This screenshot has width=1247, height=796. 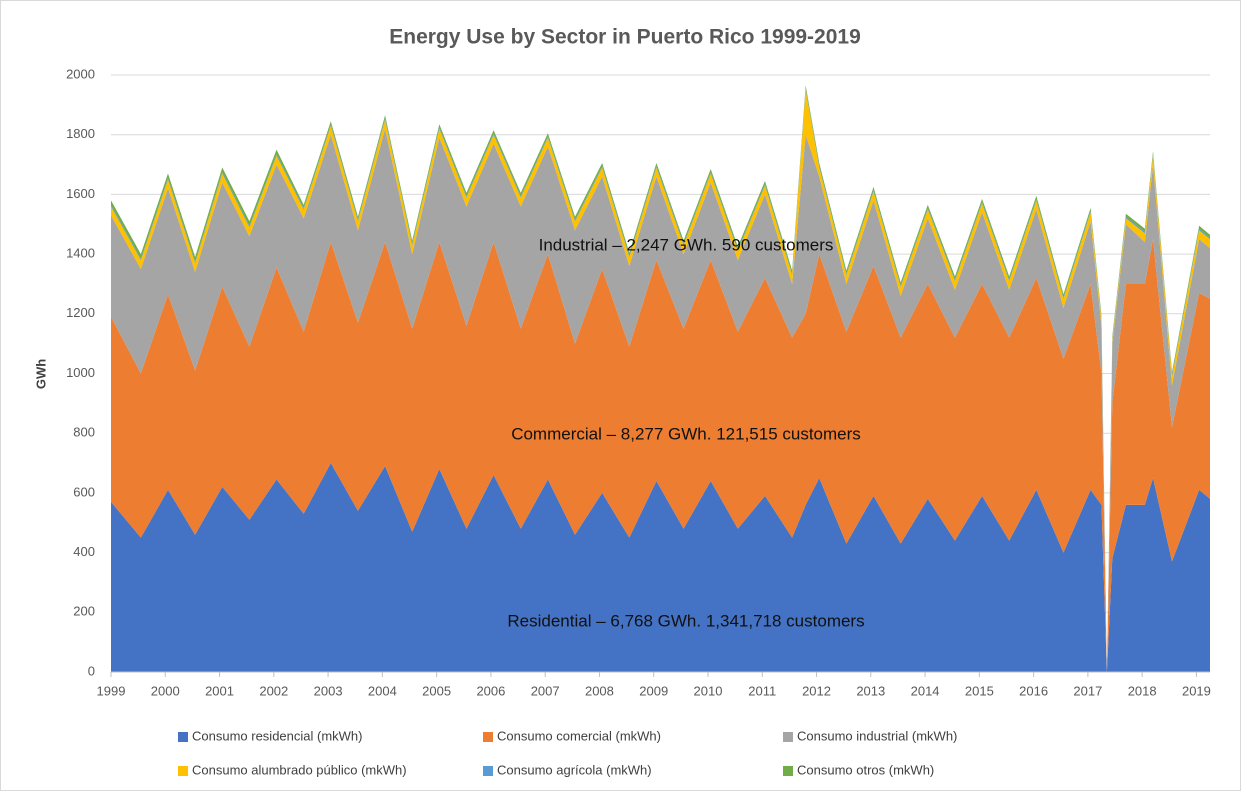 What do you see at coordinates (382, 690) in the screenshot?
I see `x-tick-label: 2004` at bounding box center [382, 690].